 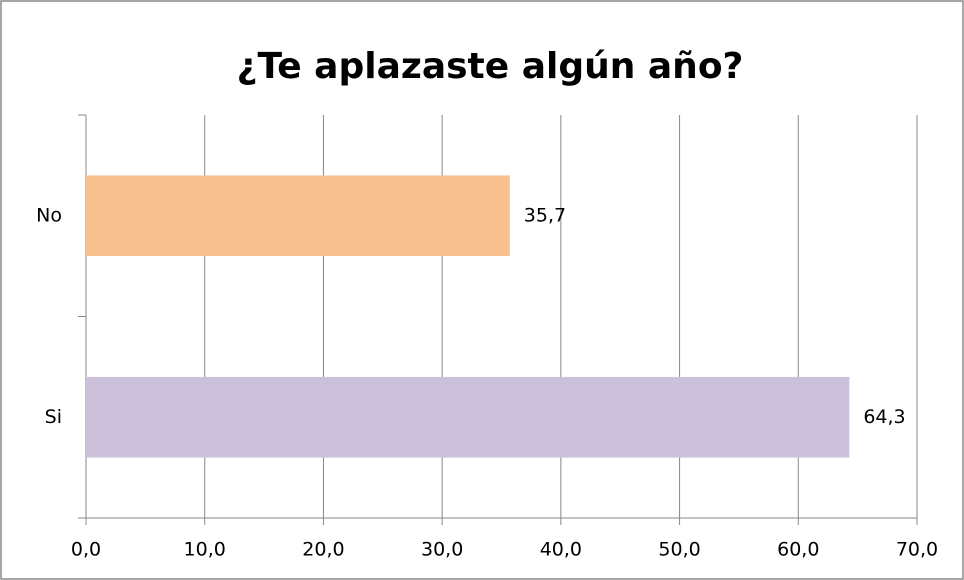 What do you see at coordinates (490, 66) in the screenshot?
I see `chart-title: ¿Te aplazaste algún año?` at bounding box center [490, 66].